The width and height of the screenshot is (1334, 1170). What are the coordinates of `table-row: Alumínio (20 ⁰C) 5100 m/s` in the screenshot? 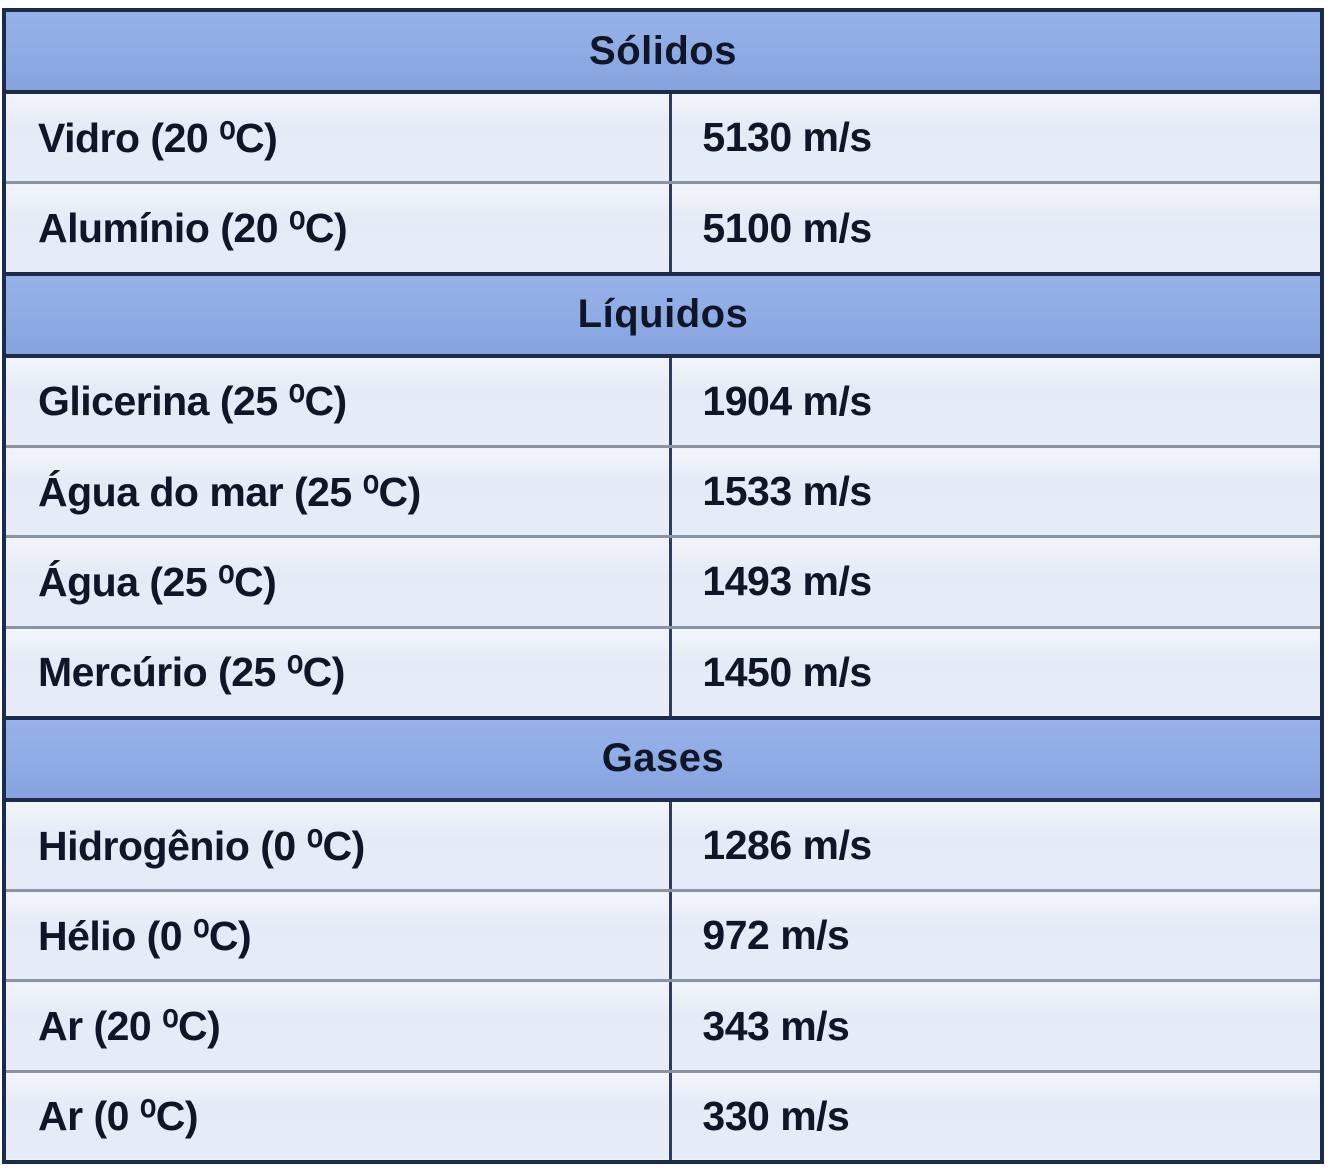 It's located at (663, 229).